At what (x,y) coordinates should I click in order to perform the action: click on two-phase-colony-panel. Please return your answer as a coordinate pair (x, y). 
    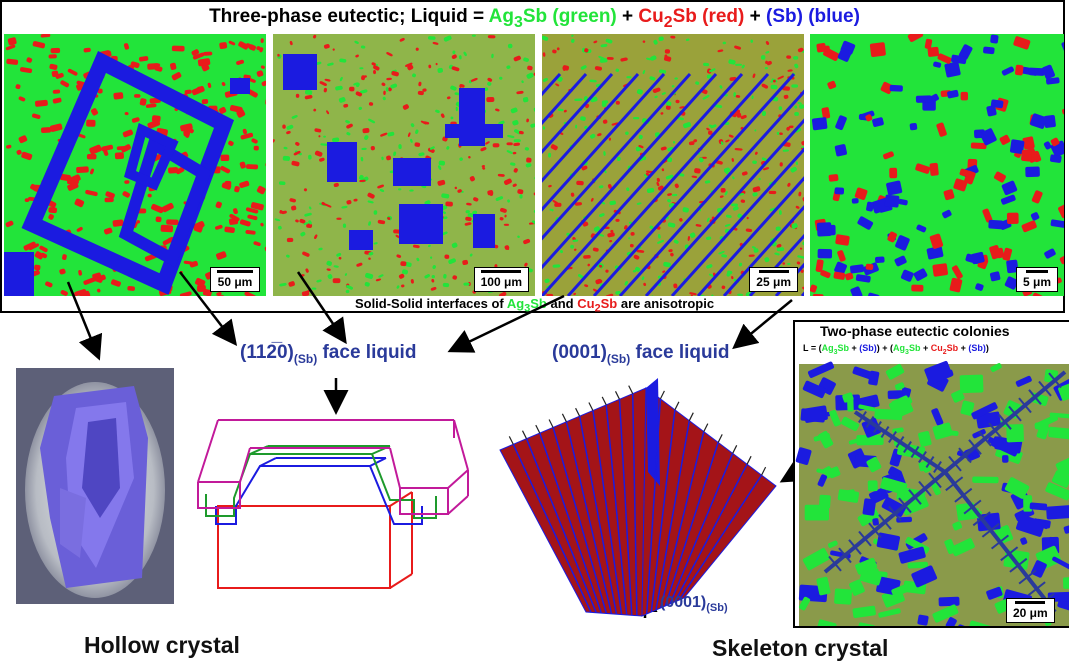
    Looking at the image, I should click on (931, 474).